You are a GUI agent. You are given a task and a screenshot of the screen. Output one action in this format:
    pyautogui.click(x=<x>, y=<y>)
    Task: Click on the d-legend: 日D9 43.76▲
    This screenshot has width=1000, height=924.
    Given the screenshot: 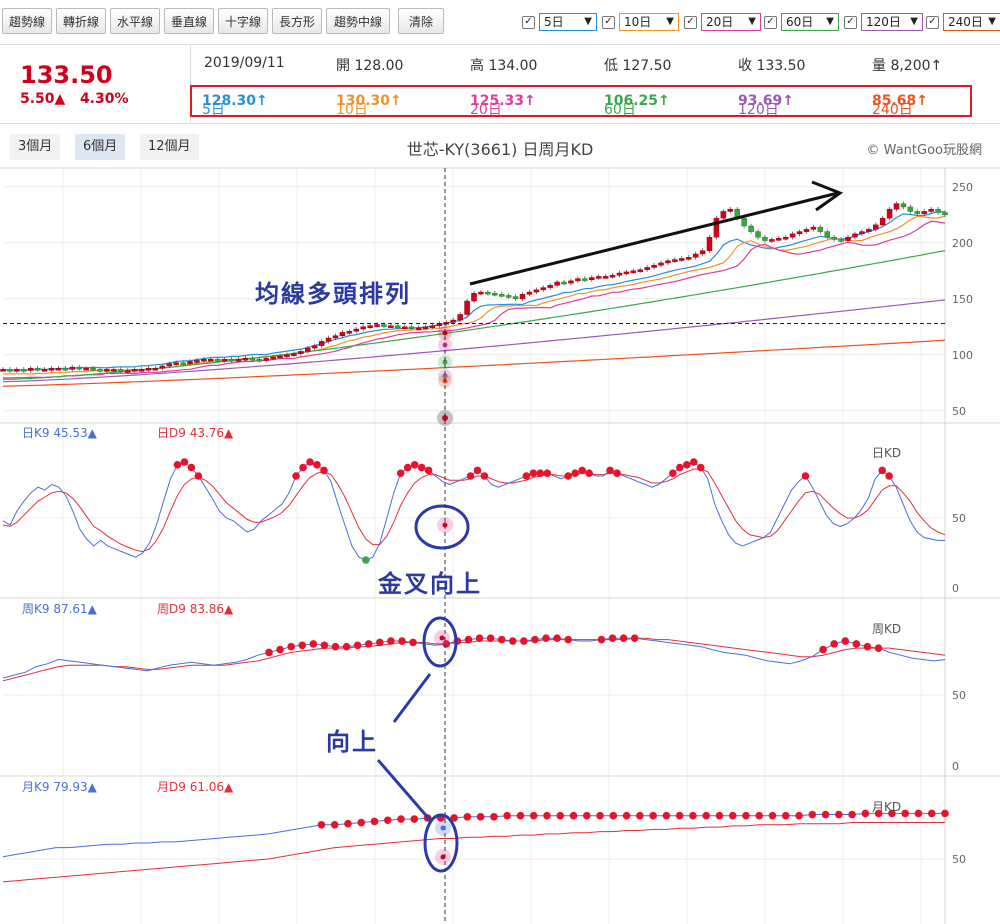 What is the action you would take?
    pyautogui.click(x=195, y=433)
    